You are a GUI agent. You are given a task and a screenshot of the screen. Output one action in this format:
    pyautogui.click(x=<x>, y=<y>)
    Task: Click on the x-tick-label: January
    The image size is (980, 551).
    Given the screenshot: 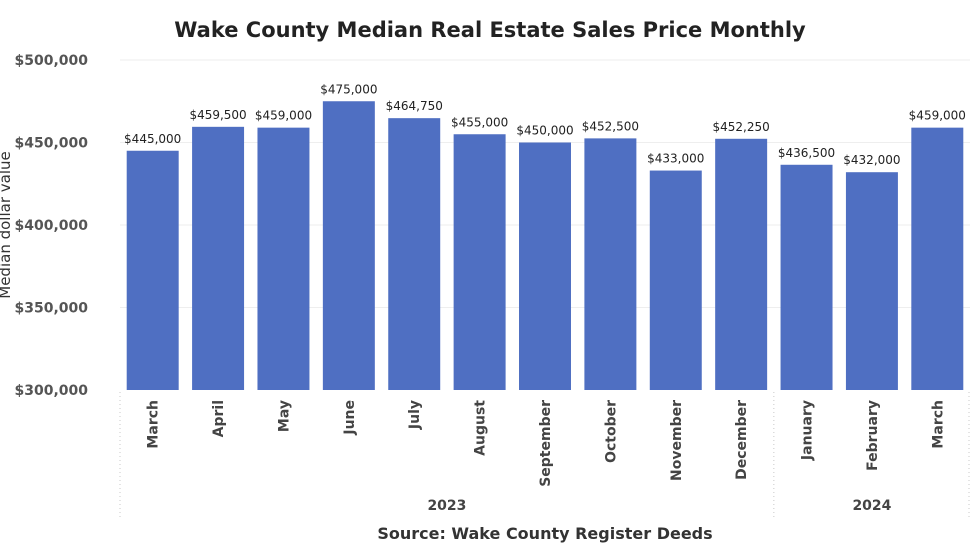 What is the action you would take?
    pyautogui.click(x=808, y=430)
    